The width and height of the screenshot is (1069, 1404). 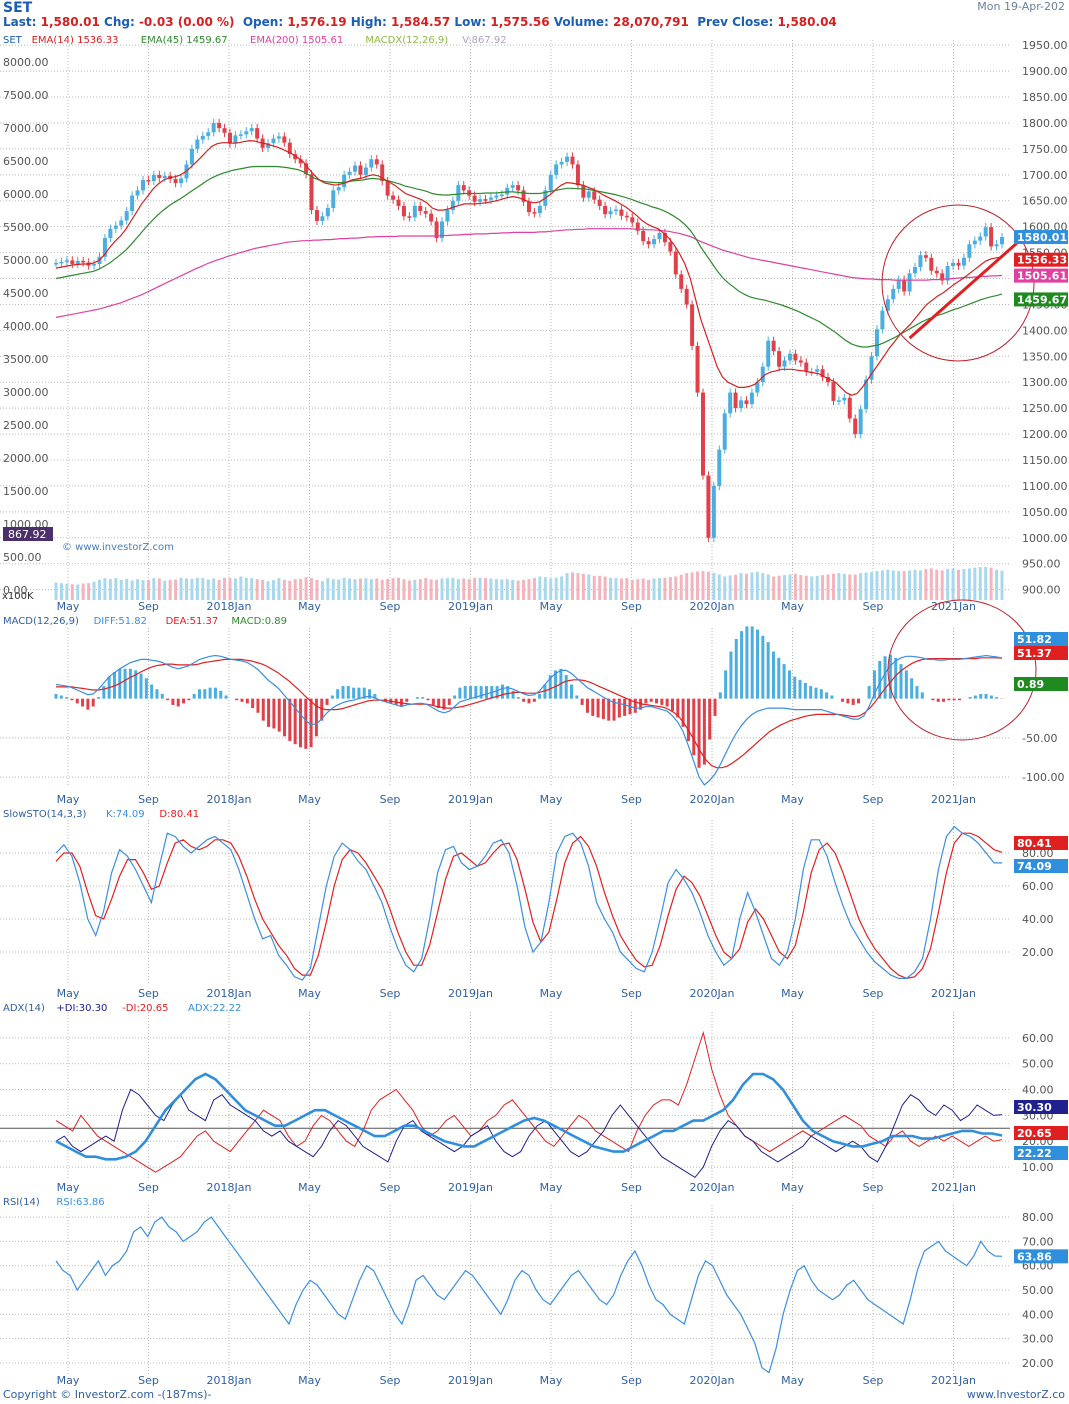 I want to click on ema200-tag-bg, so click(x=1041, y=275).